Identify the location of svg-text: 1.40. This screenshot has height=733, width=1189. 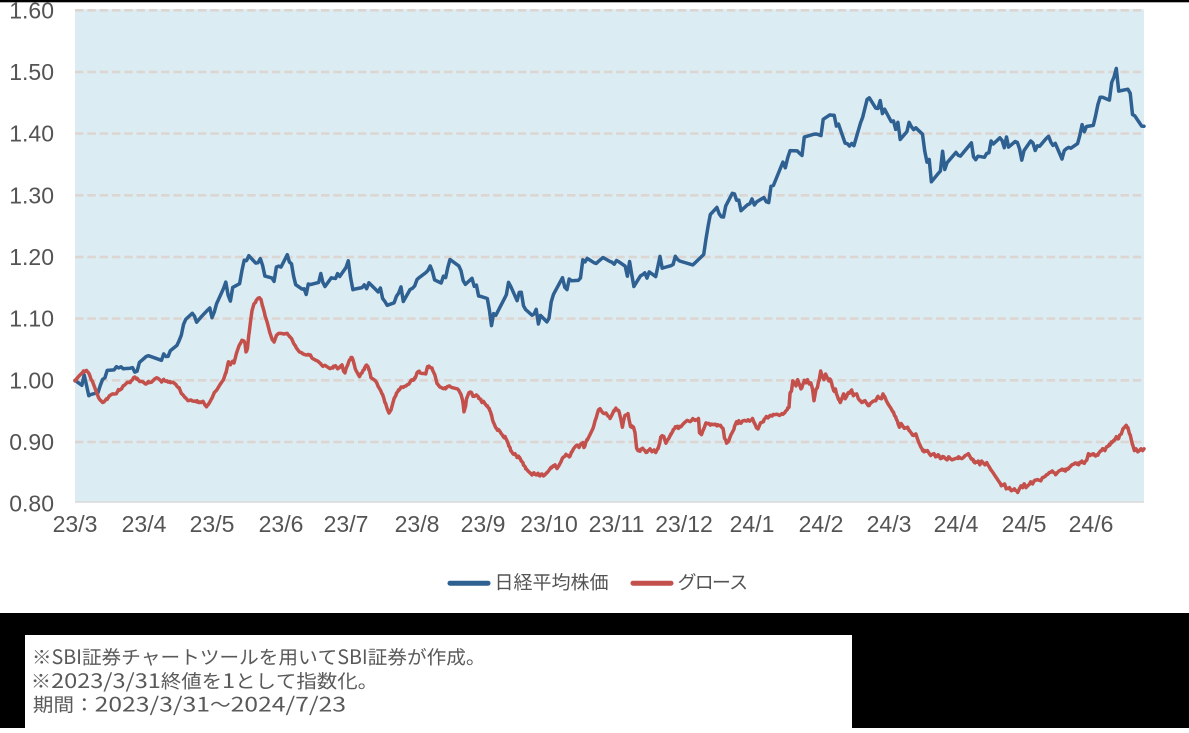
(31, 134).